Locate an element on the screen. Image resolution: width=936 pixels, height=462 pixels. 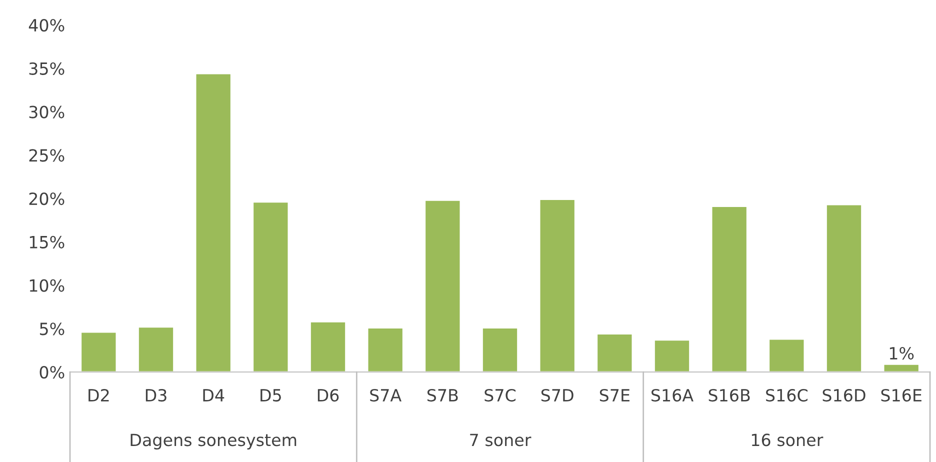
x-tick-label: S16A is located at coordinates (673, 395).